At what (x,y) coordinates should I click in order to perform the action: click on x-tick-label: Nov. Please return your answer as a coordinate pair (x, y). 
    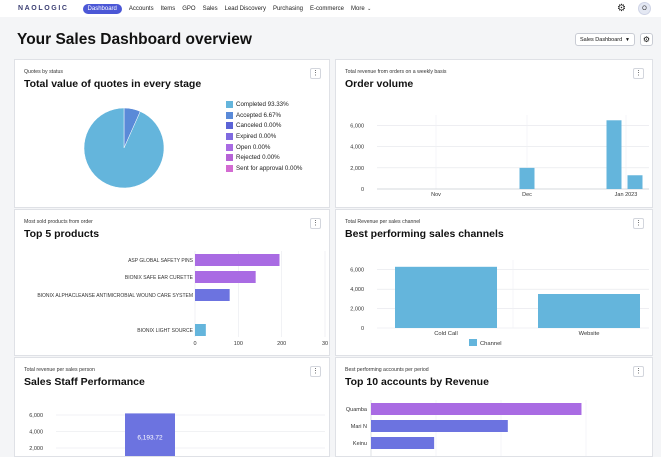
    Looking at the image, I should click on (436, 195).